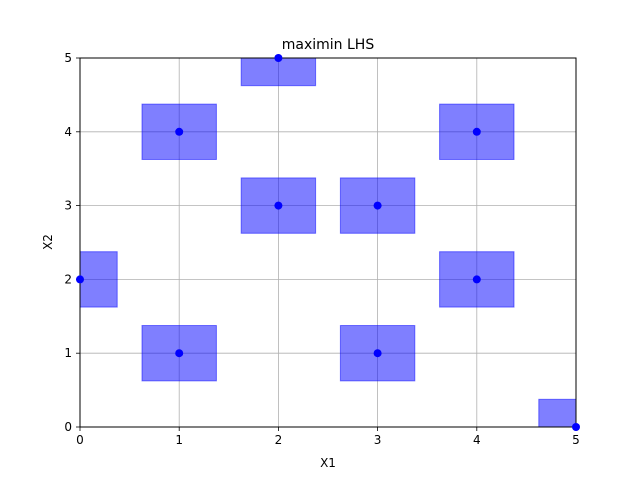 Image resolution: width=640 pixels, height=480 pixels. What do you see at coordinates (80, 440) in the screenshot?
I see `x-tick-label: 0` at bounding box center [80, 440].